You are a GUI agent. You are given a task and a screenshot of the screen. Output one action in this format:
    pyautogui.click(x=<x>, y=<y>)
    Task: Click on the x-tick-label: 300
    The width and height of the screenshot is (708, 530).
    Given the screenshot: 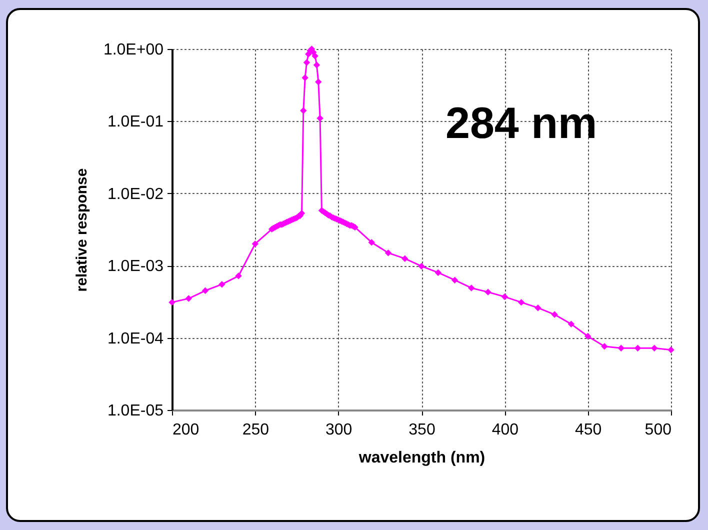 What is the action you would take?
    pyautogui.click(x=338, y=430)
    